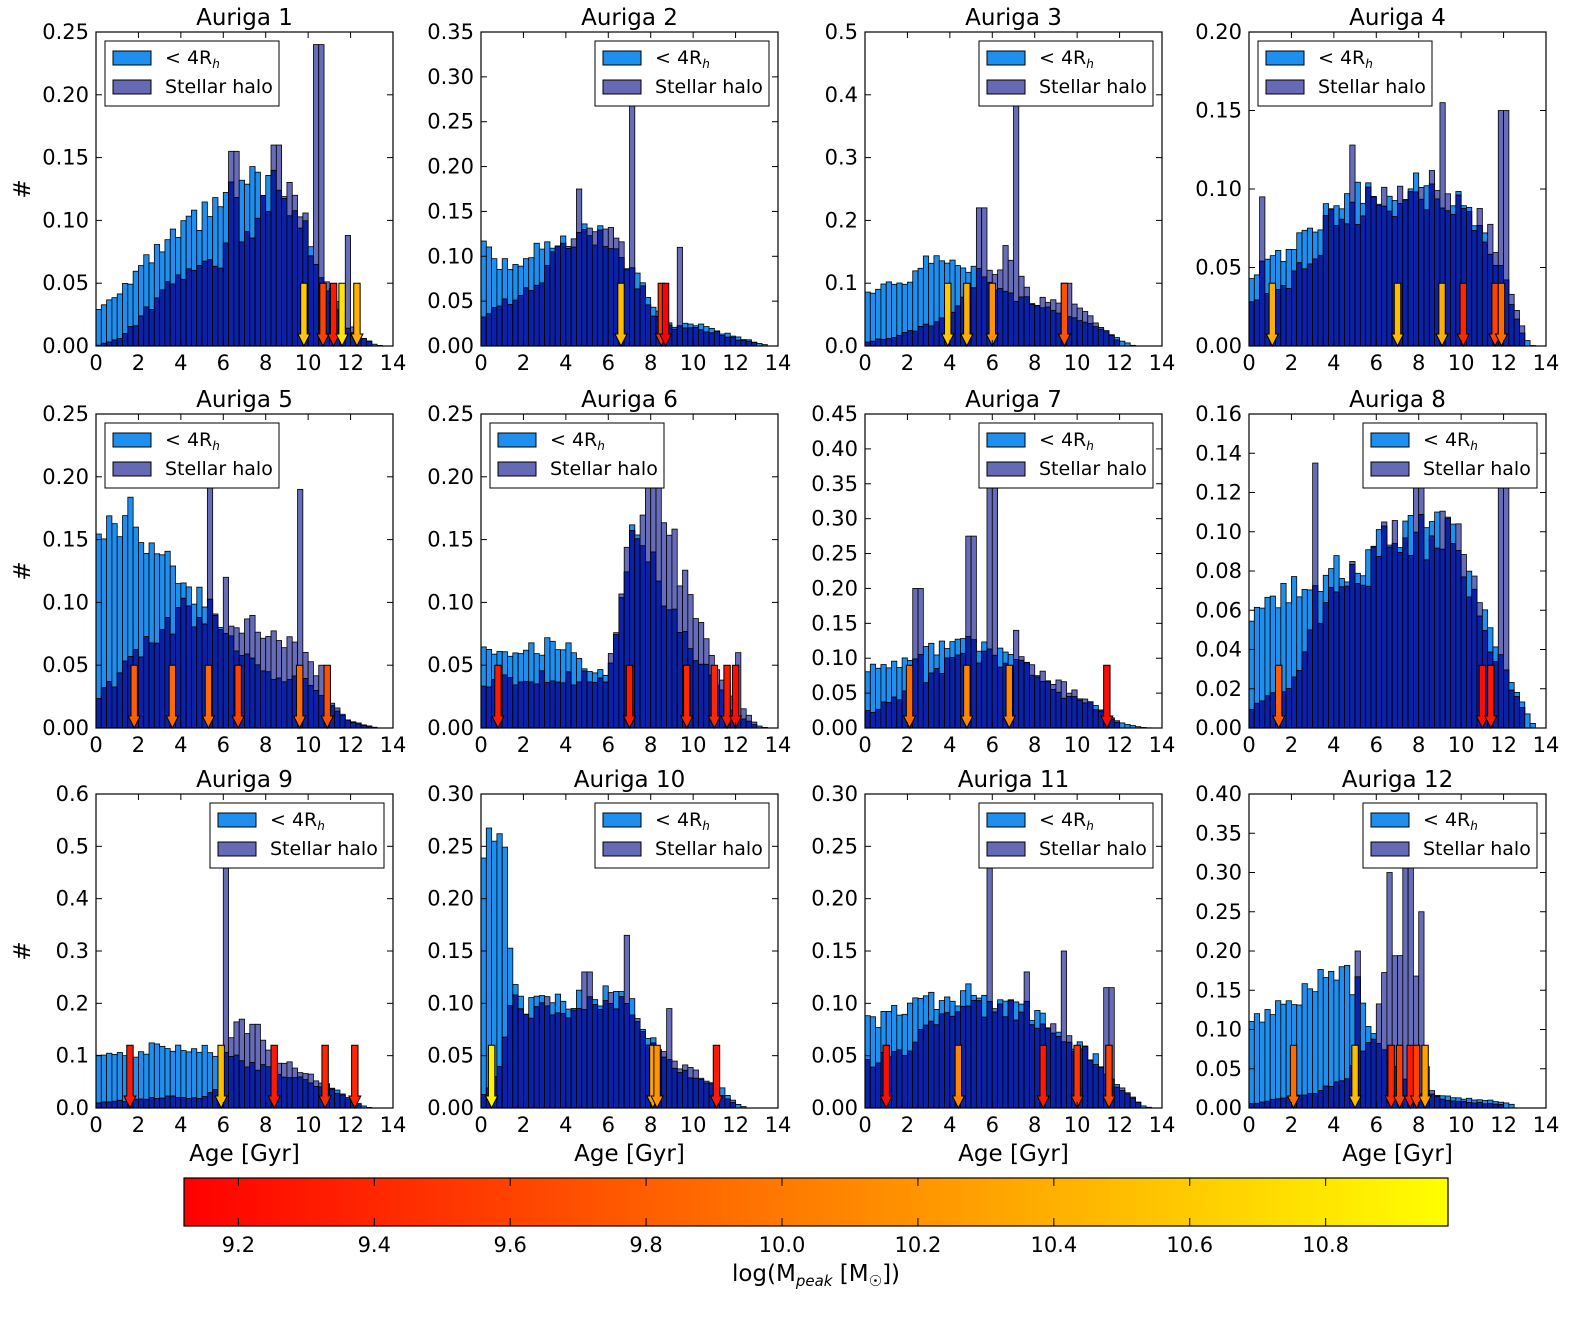 This screenshot has width=1587, height=1319. What do you see at coordinates (841, 95) in the screenshot?
I see `y-tick-label: 0.4` at bounding box center [841, 95].